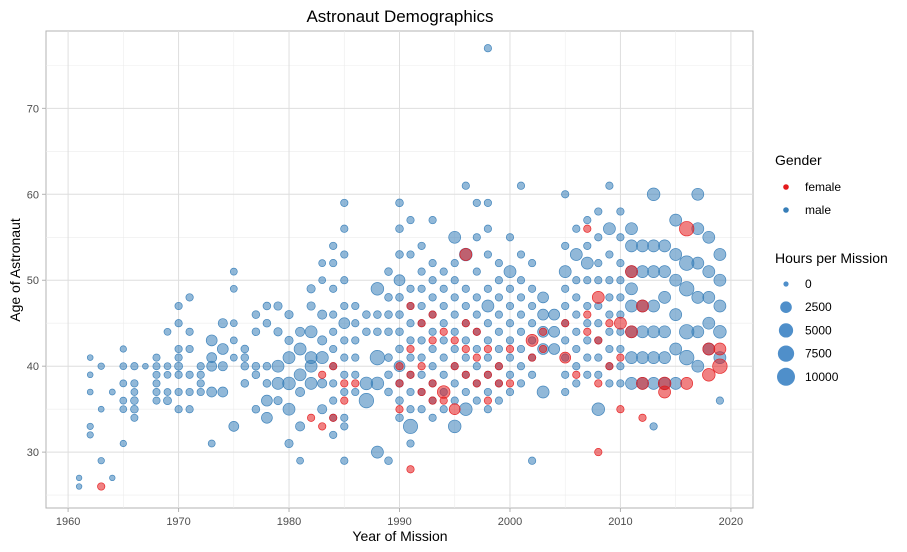 The height and width of the screenshot is (552, 907). Describe the element at coordinates (818, 210) in the screenshot. I see `legend-male-label: male` at that location.